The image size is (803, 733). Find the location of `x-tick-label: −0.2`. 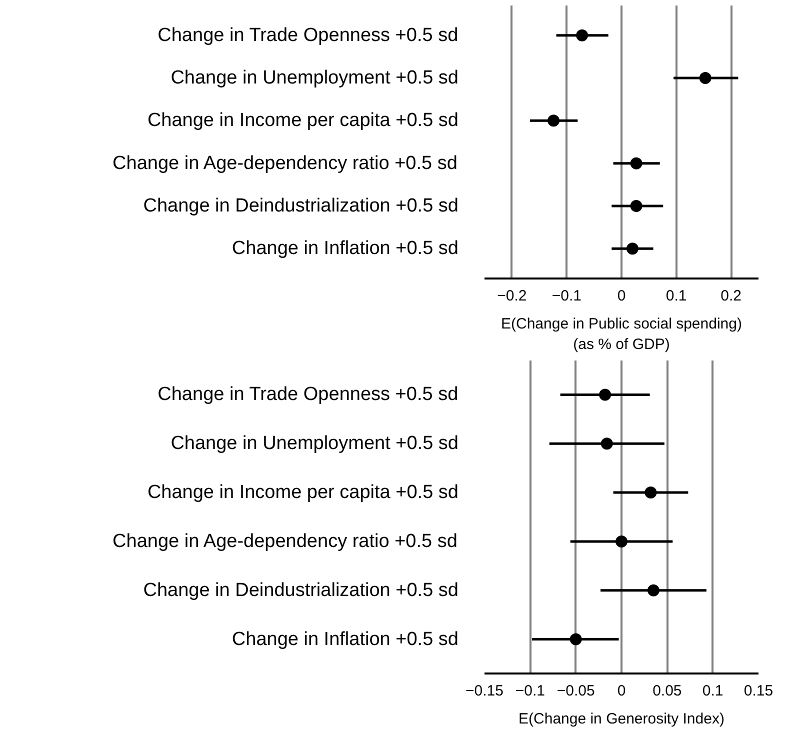

x-tick-label: −0.2 is located at coordinates (512, 296).